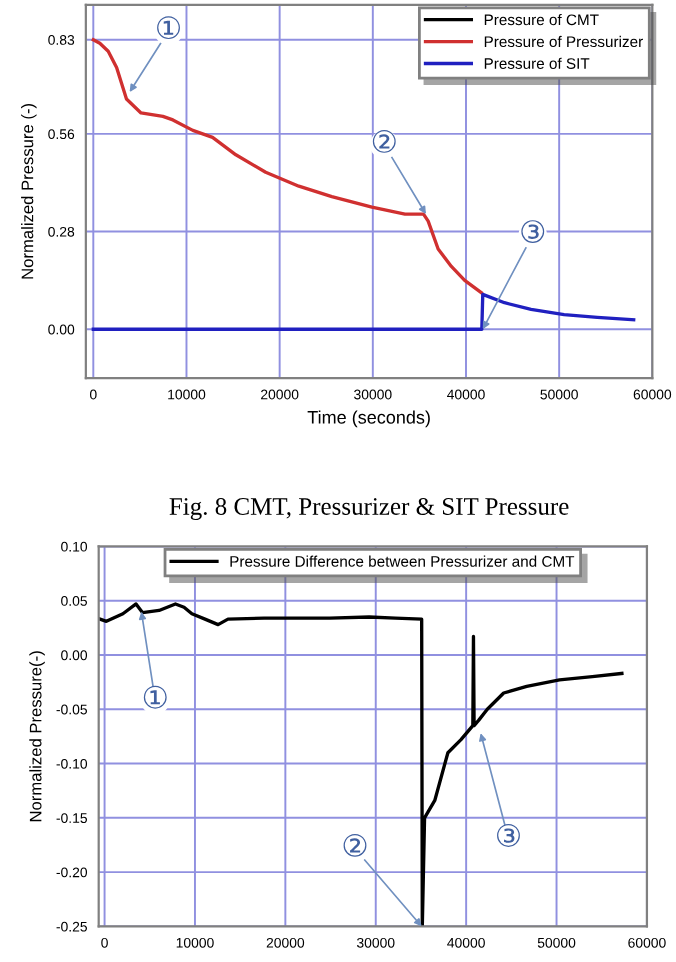 The height and width of the screenshot is (962, 676). What do you see at coordinates (363, 311) in the screenshot?
I see `line-series` at bounding box center [363, 311].